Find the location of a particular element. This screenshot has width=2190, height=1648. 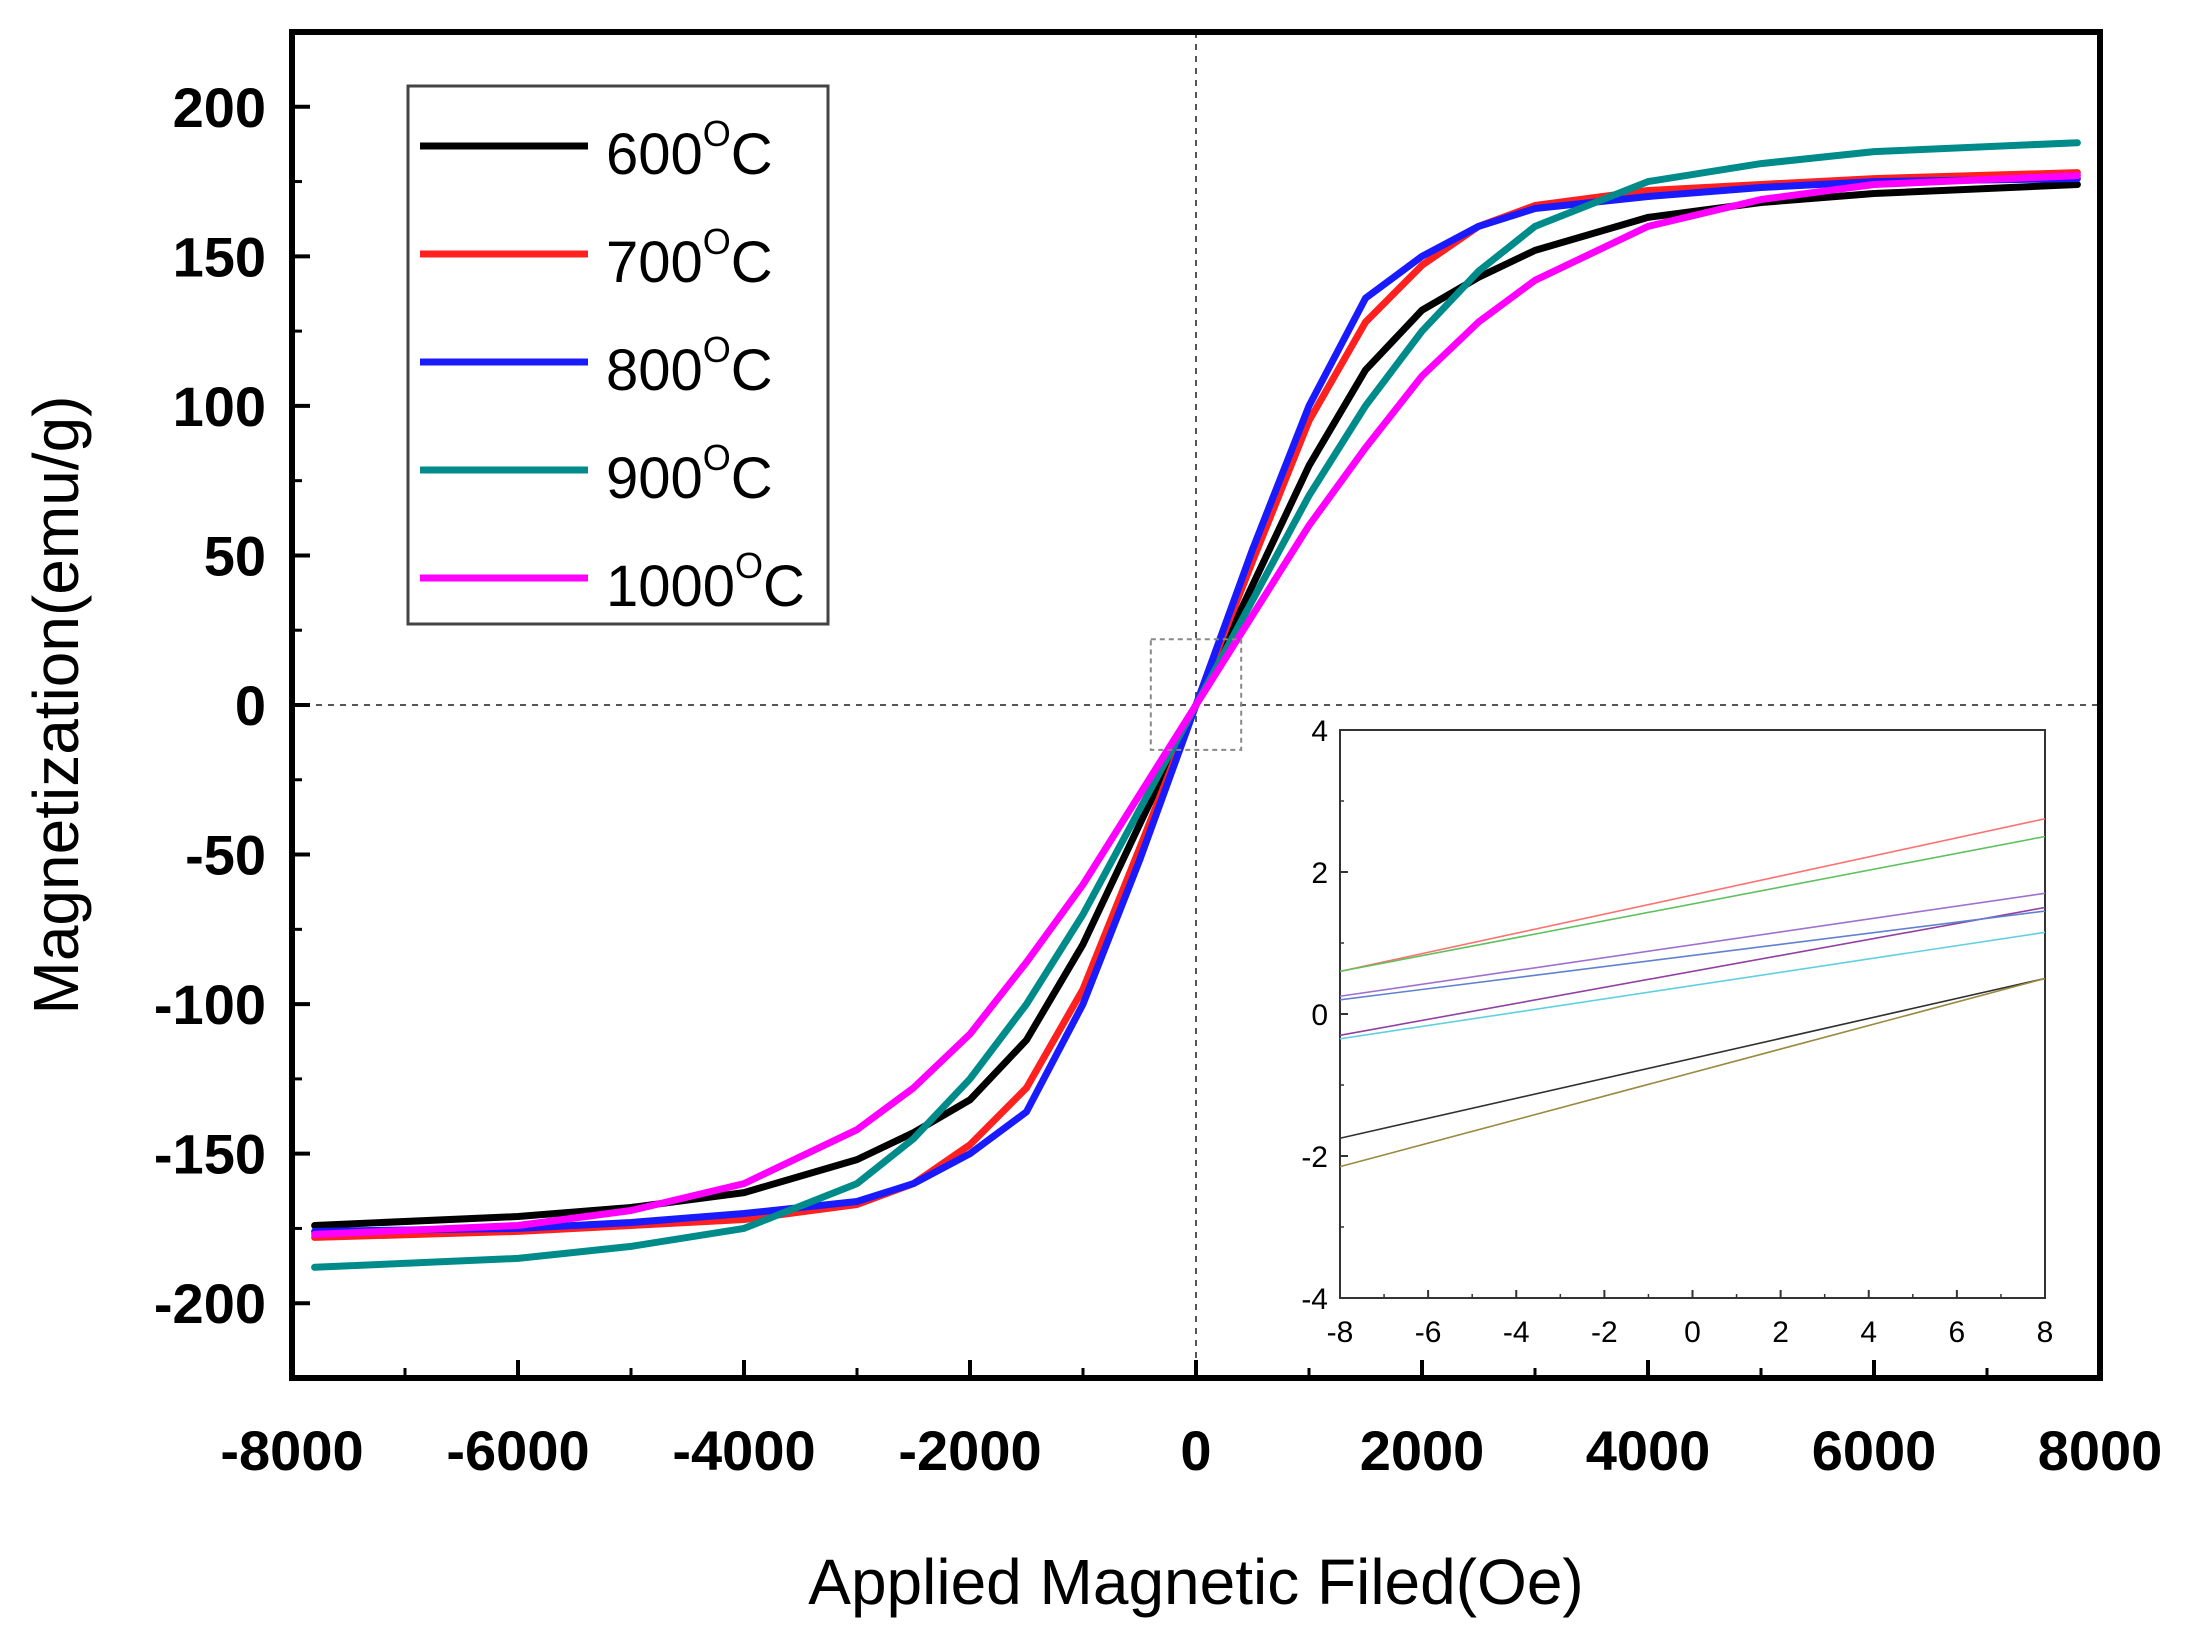

x-tick-label: 8000 is located at coordinates (2100, 1450).